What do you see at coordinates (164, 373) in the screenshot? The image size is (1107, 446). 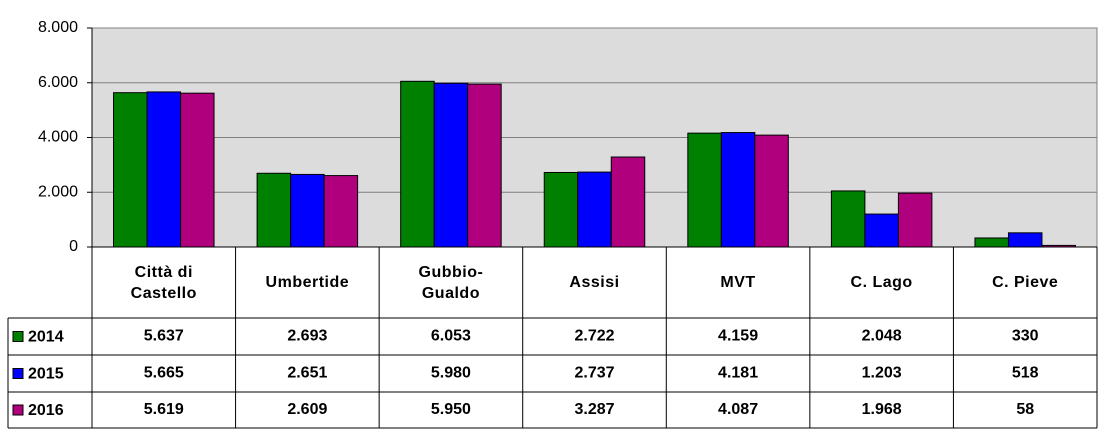 I see `table-value: 5.665` at bounding box center [164, 373].